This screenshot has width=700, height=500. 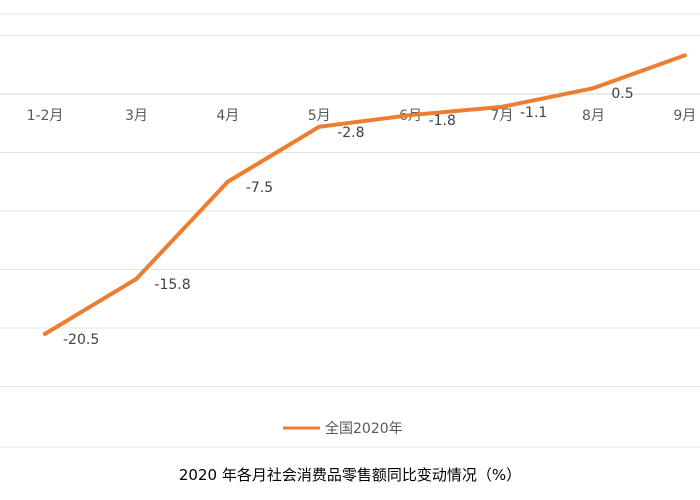 I want to click on data-label: -15.8, so click(x=172, y=285).